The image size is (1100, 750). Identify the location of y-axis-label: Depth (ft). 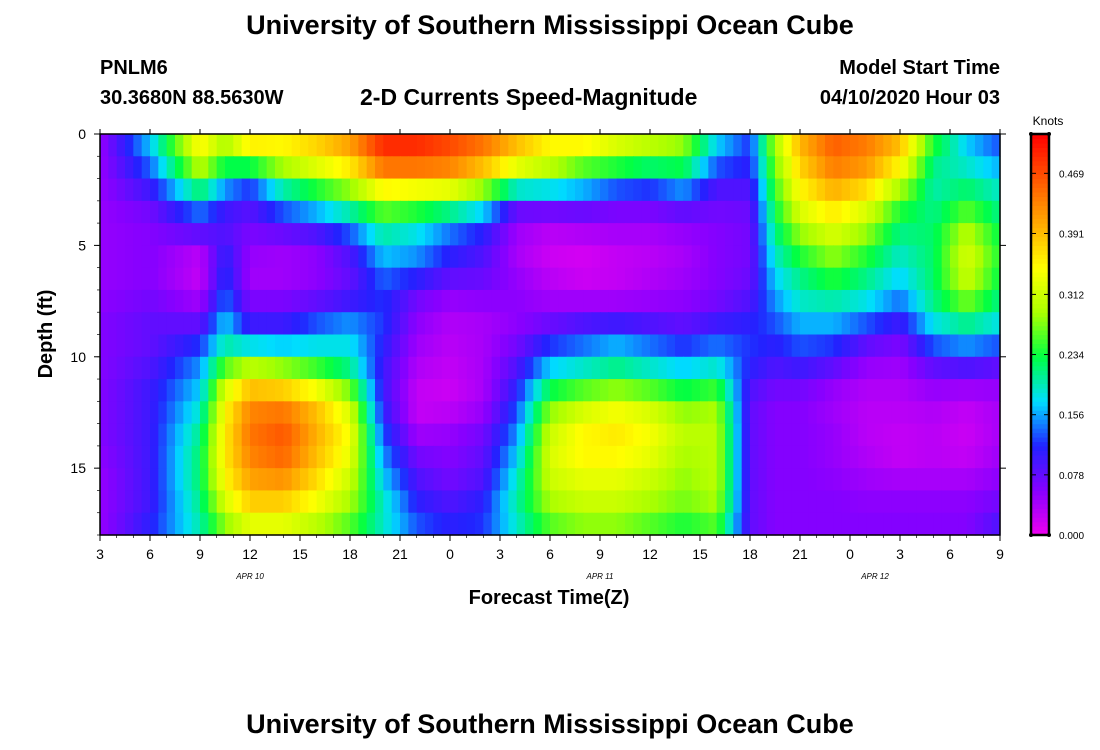
(46, 334).